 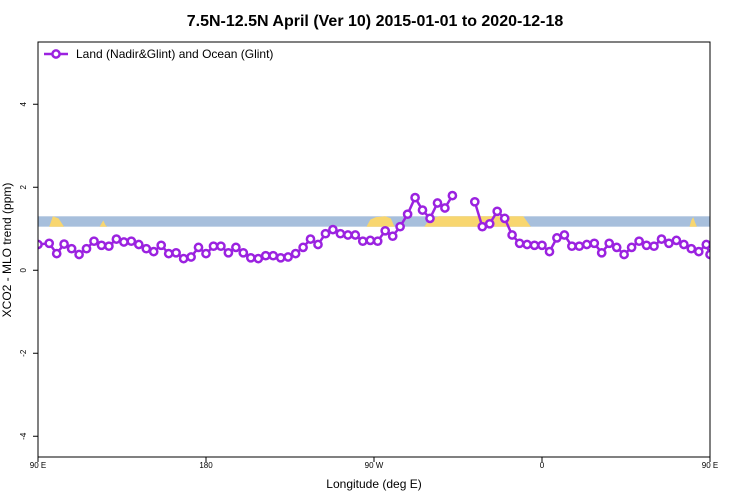 What do you see at coordinates (374, 465) in the screenshot?
I see `x-tick-label: 90 W` at bounding box center [374, 465].